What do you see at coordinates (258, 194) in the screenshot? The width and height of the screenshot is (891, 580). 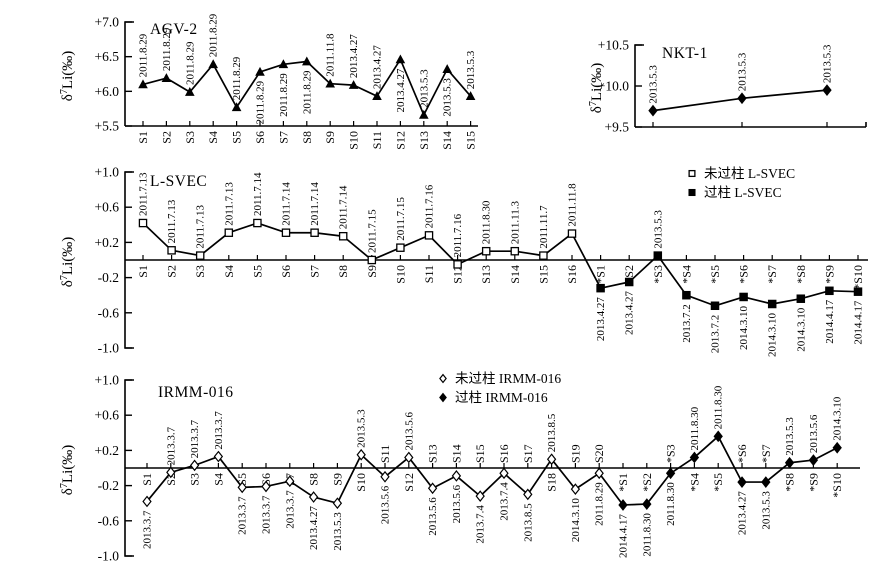 I see `date-label: 2011.7.14` at bounding box center [258, 194].